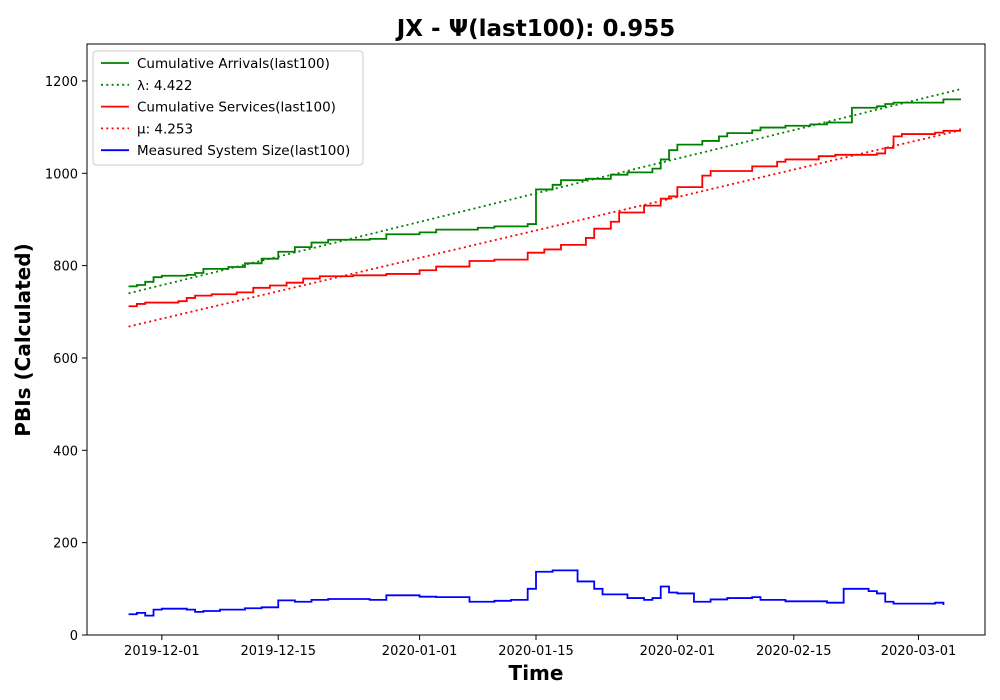 The image size is (1000, 700). I want to click on y-tick-label-6: 1200, so click(61, 82).